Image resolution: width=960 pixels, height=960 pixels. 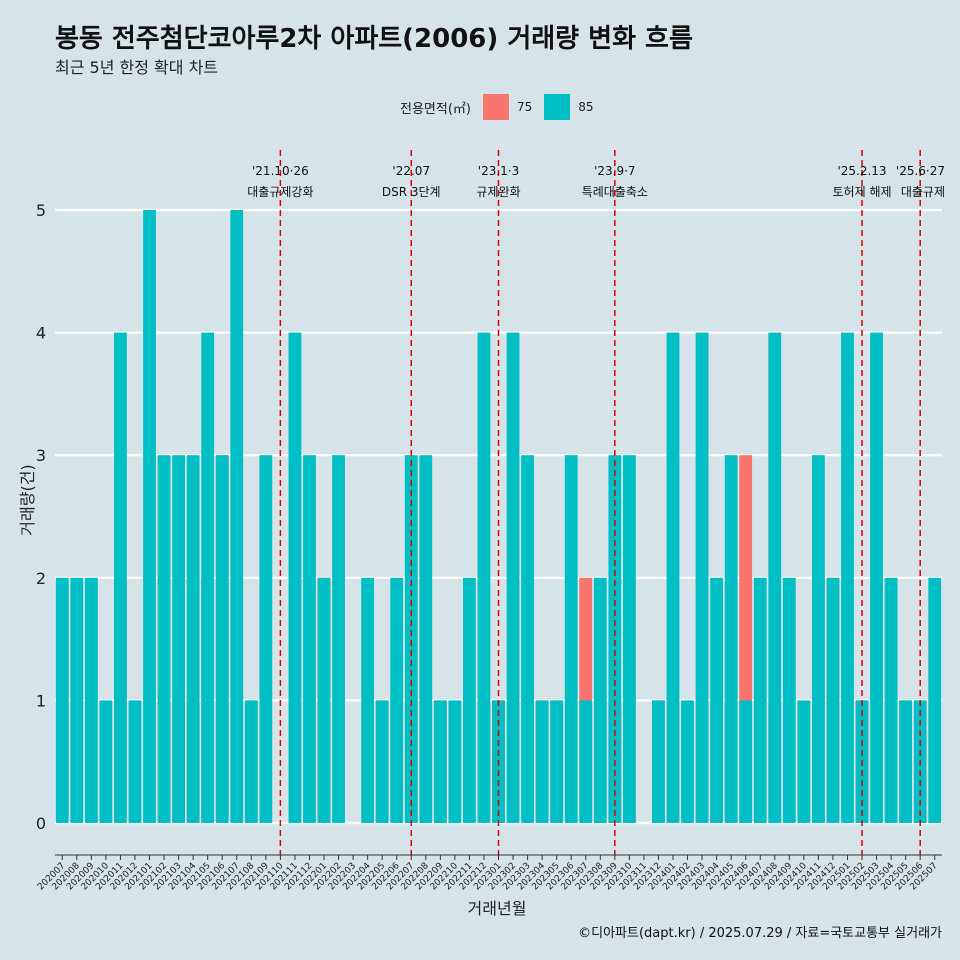 I want to click on legend: 전용면적(㎡) 75 85, so click(x=503, y=107).